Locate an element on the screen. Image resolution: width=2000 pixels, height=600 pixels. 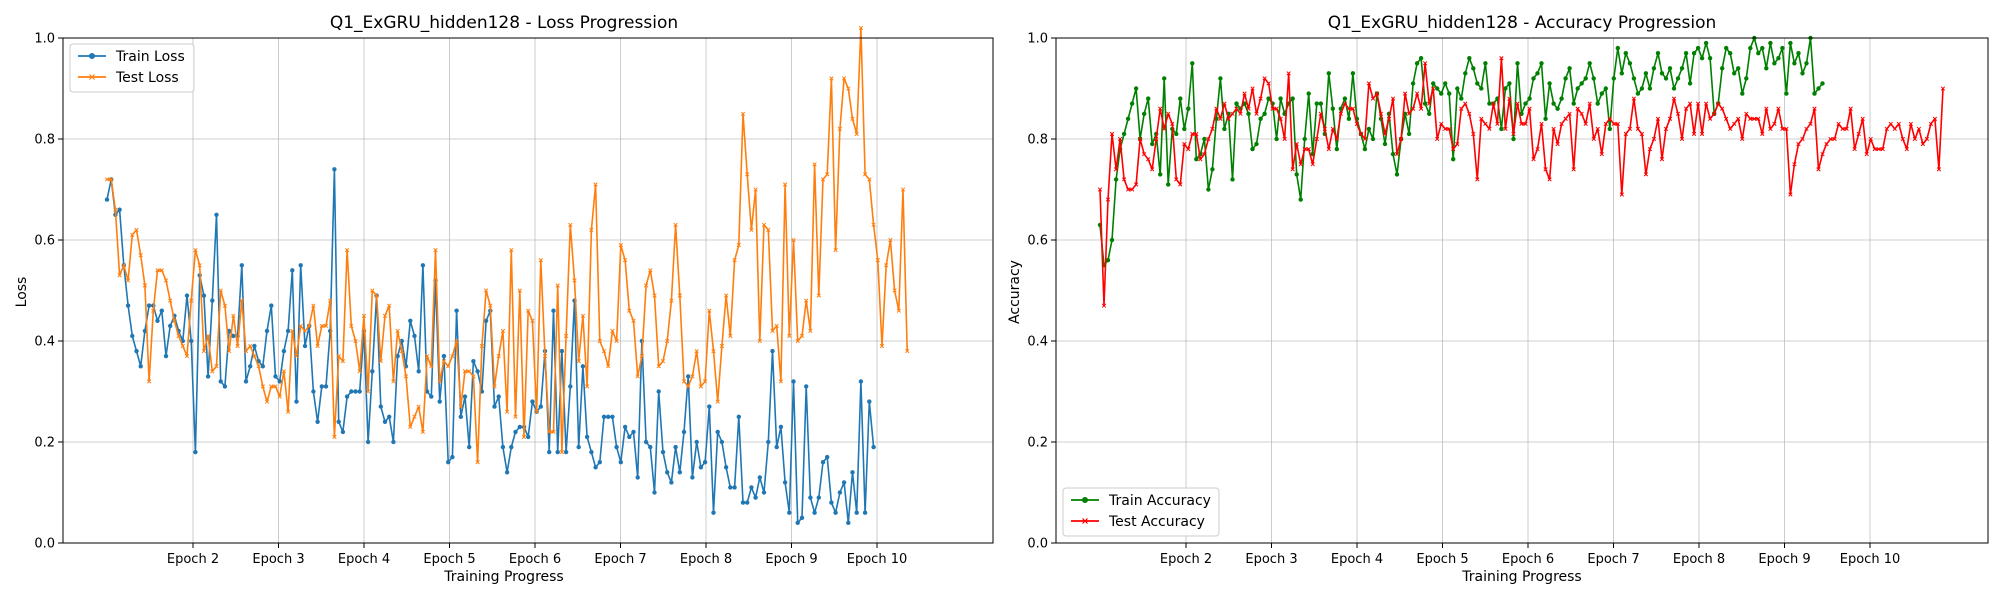
x-tick-label: Epoch 9 is located at coordinates (791, 559).